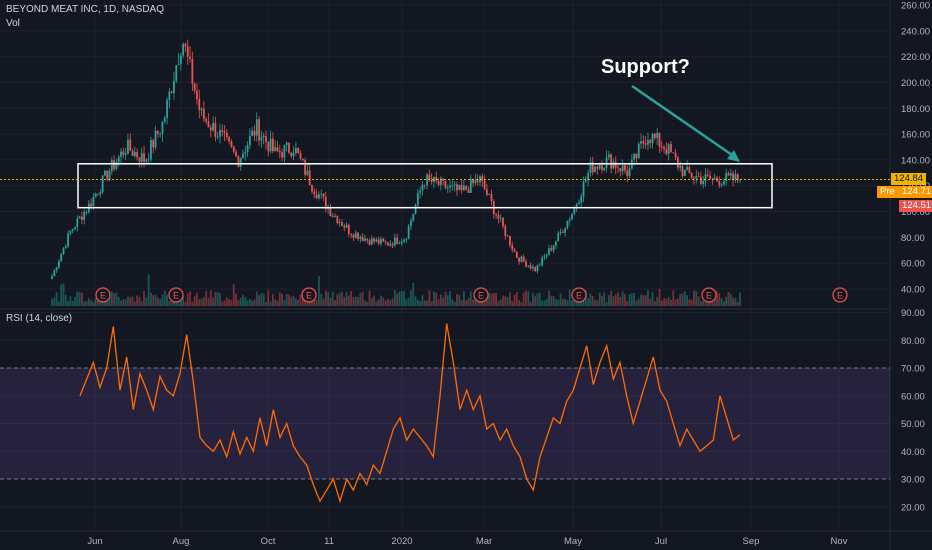 The width and height of the screenshot is (932, 550). What do you see at coordinates (103, 296) in the screenshot?
I see `earnings-marker-label: E` at bounding box center [103, 296].